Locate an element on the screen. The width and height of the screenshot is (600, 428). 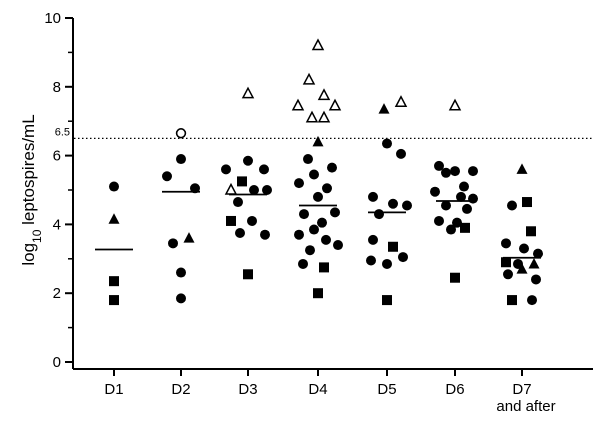
y-tick-label: 10 is located at coordinates (52, 18).